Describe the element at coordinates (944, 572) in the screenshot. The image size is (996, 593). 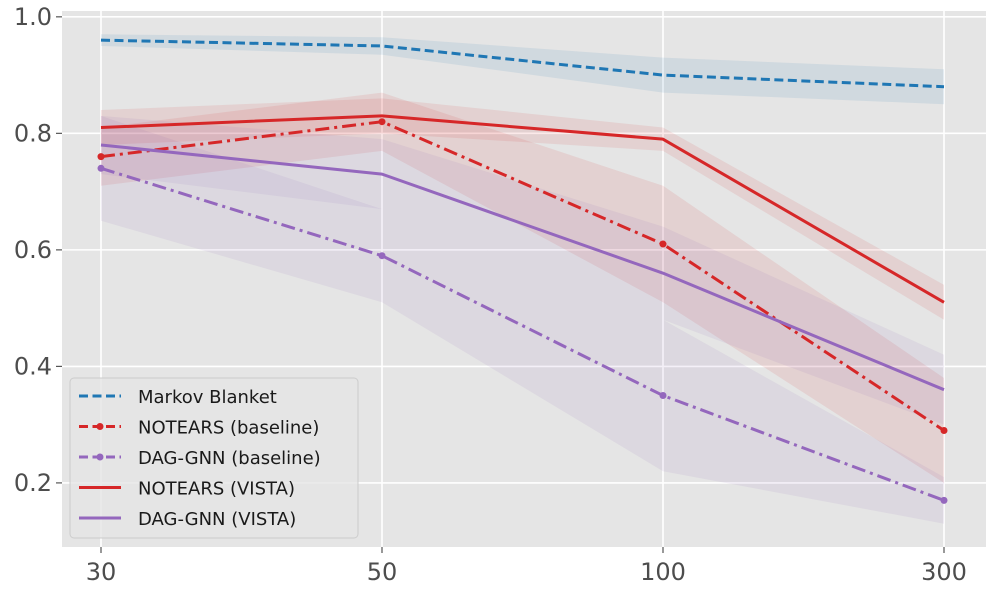
I see `x-tick-label: 300` at that location.